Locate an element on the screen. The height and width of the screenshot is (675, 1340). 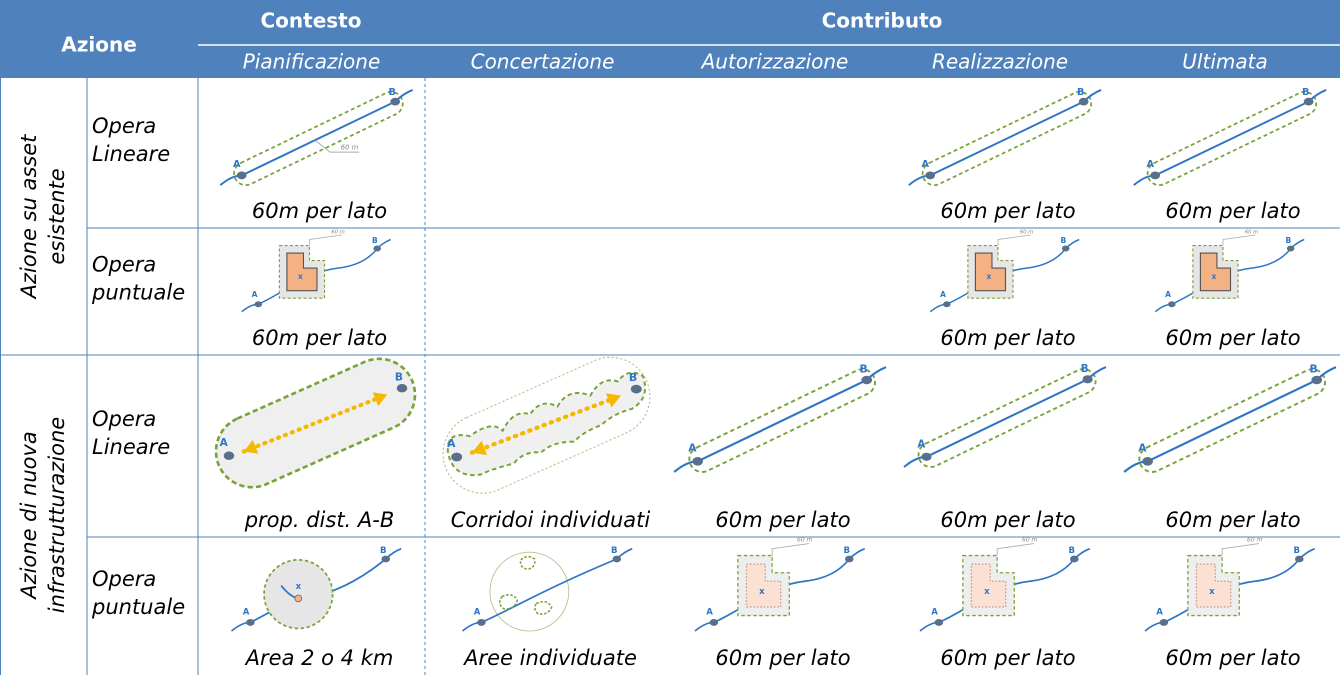
cell-caption: Aree individuate is located at coordinates (549, 658).